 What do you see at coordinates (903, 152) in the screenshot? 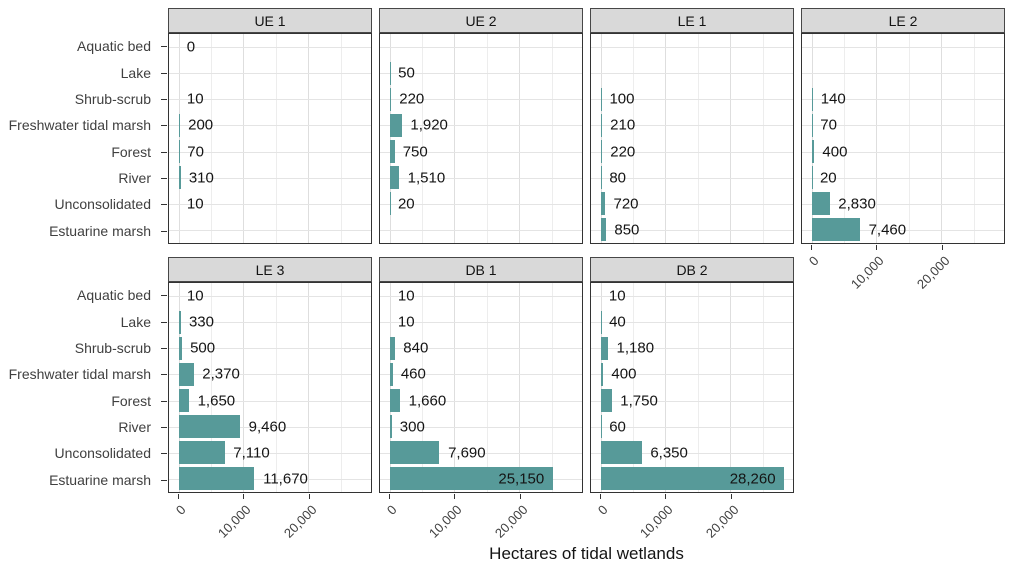
I see `bar-row: 400` at bounding box center [903, 152].